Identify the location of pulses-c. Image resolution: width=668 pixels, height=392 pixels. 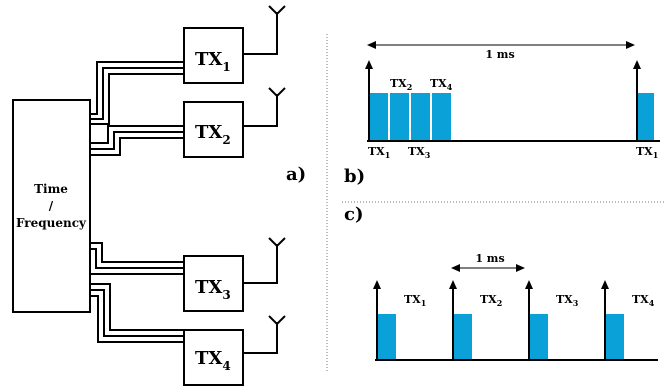
(500, 337).